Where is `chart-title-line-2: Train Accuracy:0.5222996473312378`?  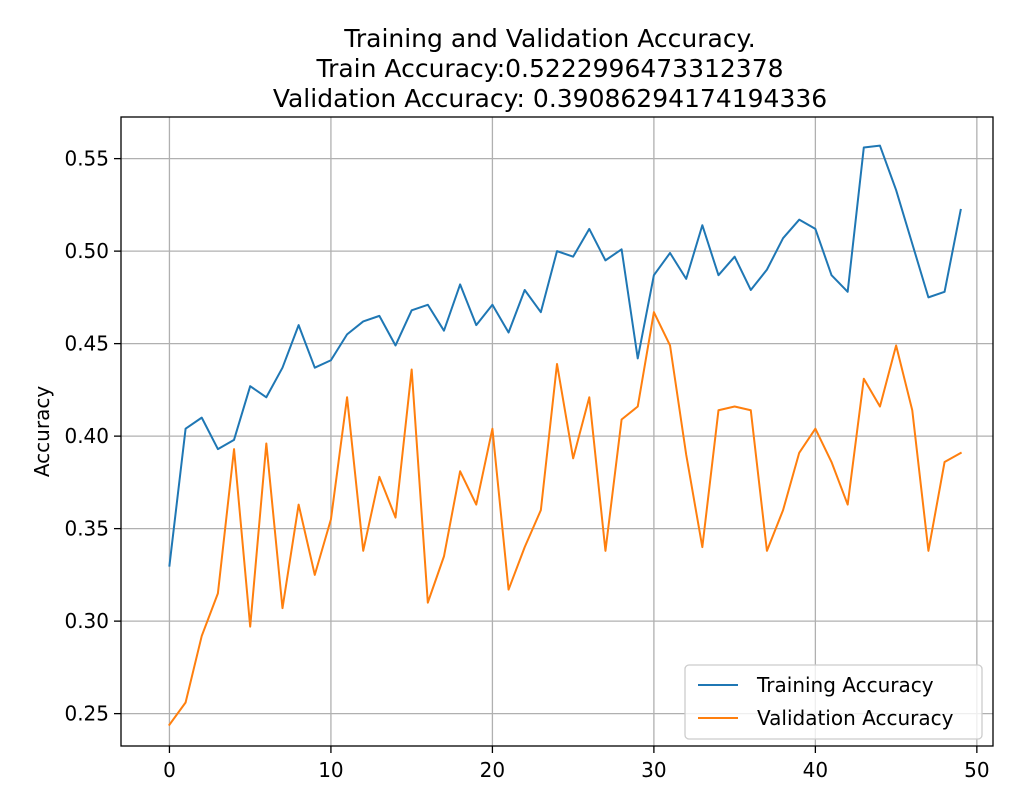
chart-title-line-2: Train Accuracy:0.5222996473312378 is located at coordinates (550, 68).